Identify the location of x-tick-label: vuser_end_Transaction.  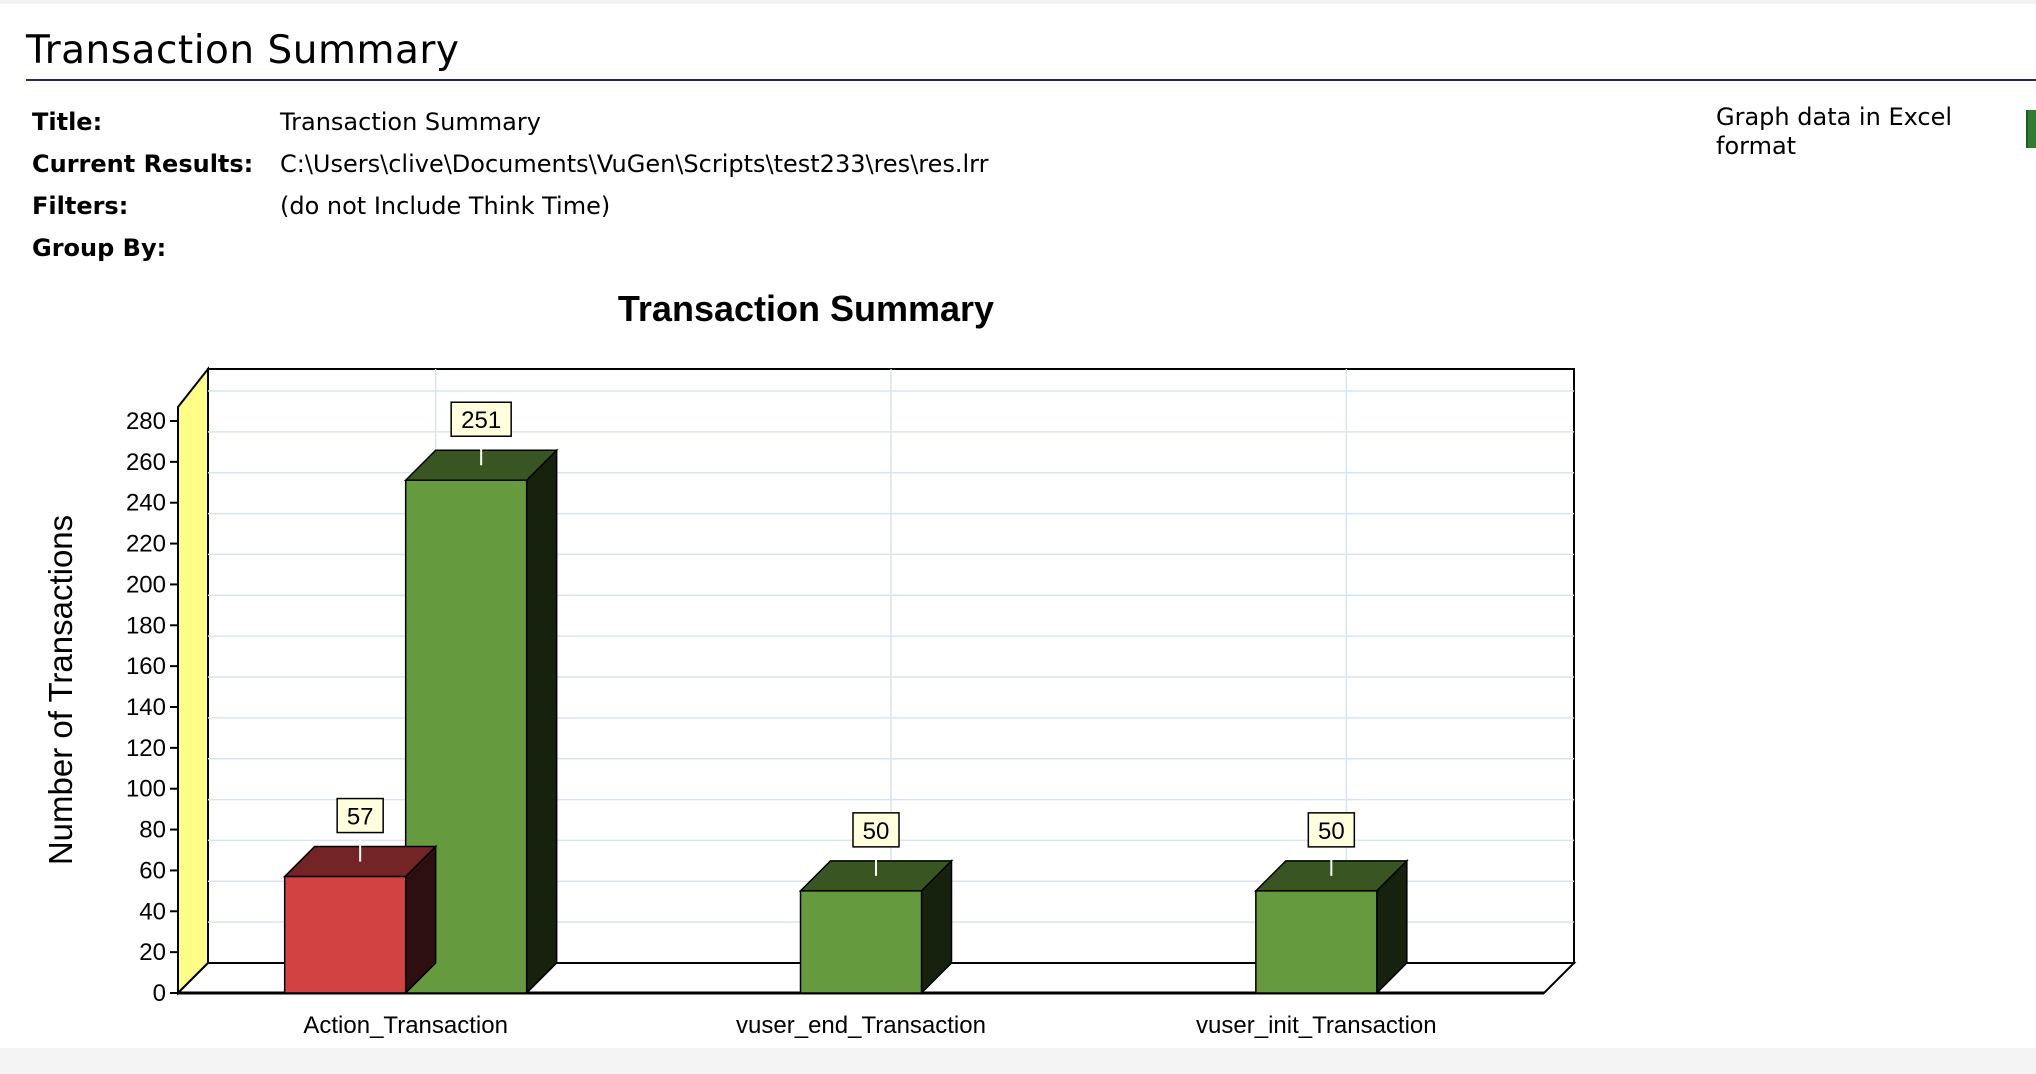
(861, 1025).